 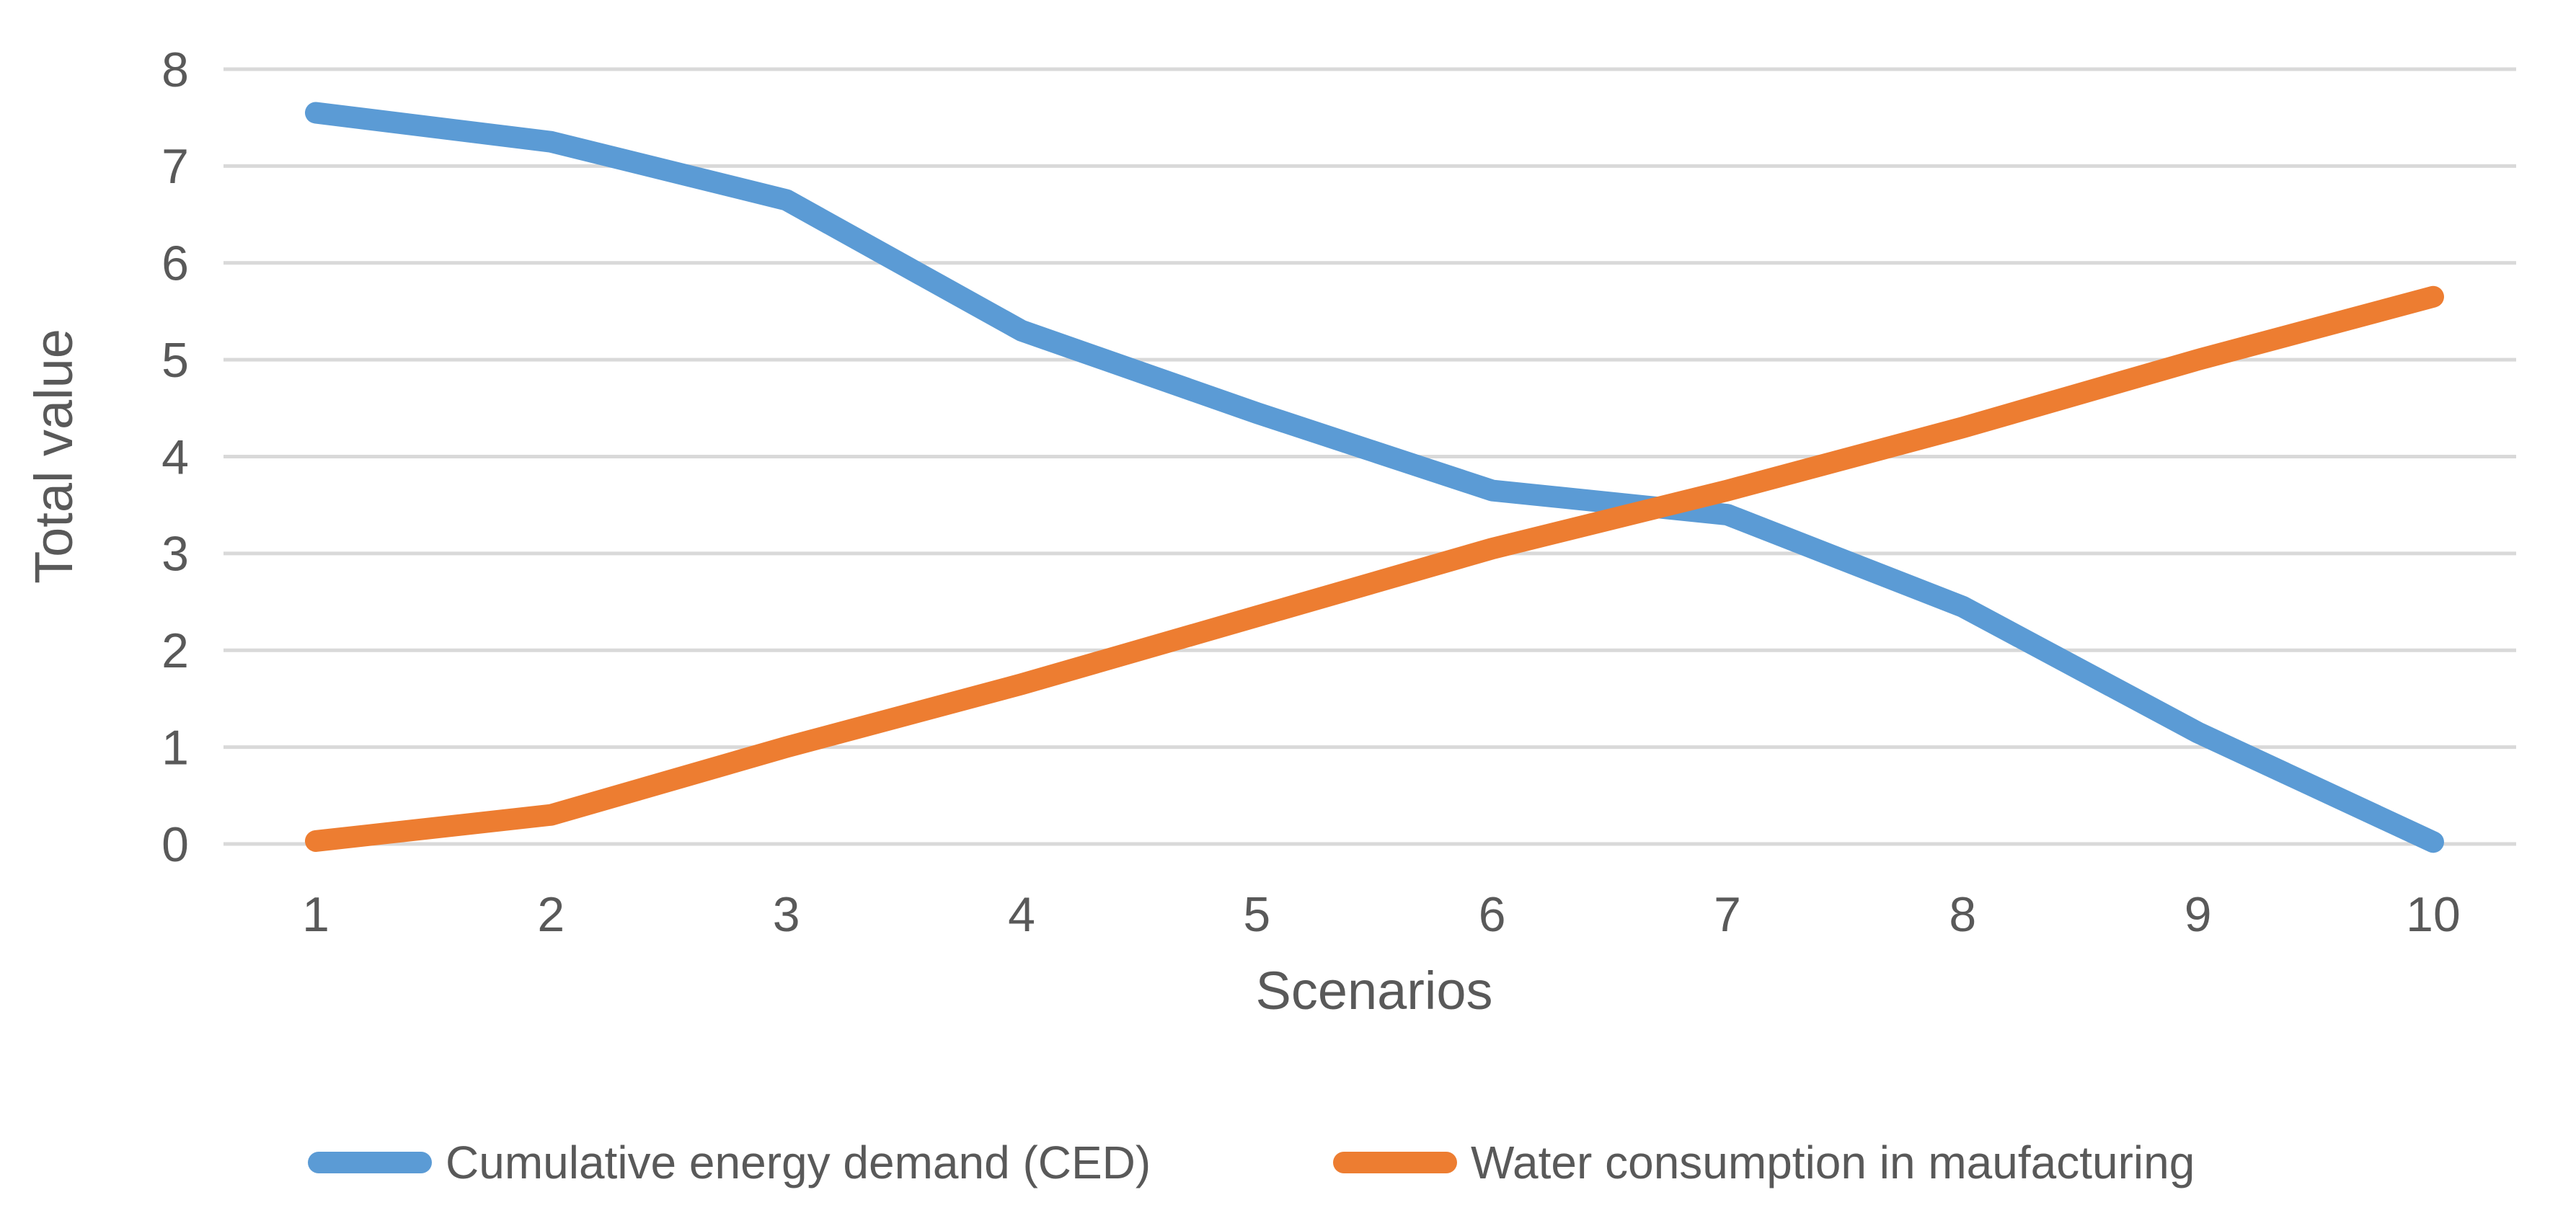 I want to click on y-axis-tick-labels: 0 1 2 3 4 5 6 7 8, so click(x=175, y=457).